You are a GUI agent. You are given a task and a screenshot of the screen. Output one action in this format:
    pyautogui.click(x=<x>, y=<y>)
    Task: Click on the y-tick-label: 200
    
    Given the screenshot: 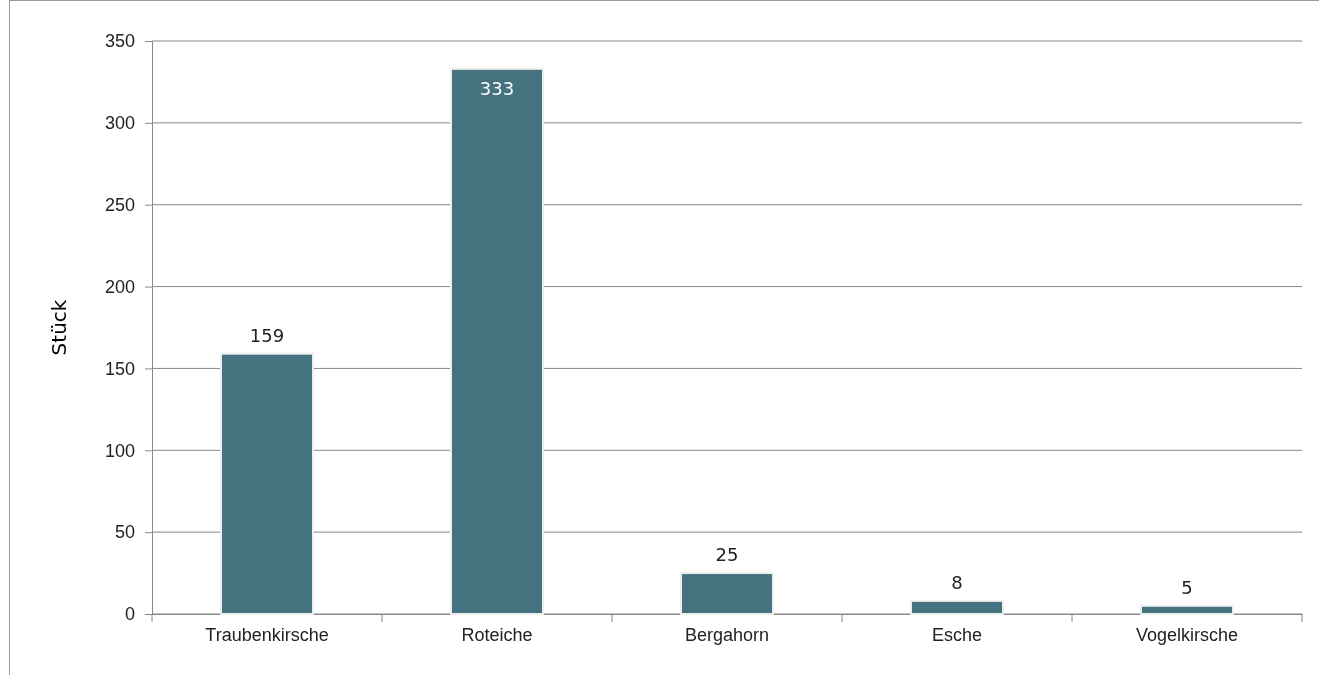 What is the action you would take?
    pyautogui.click(x=119, y=286)
    